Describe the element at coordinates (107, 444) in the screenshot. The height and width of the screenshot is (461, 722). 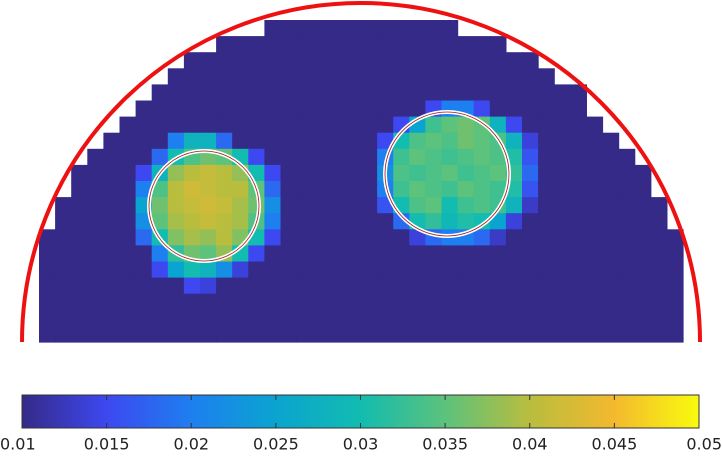
I see `colorbar-tick-label: 0.015` at that location.